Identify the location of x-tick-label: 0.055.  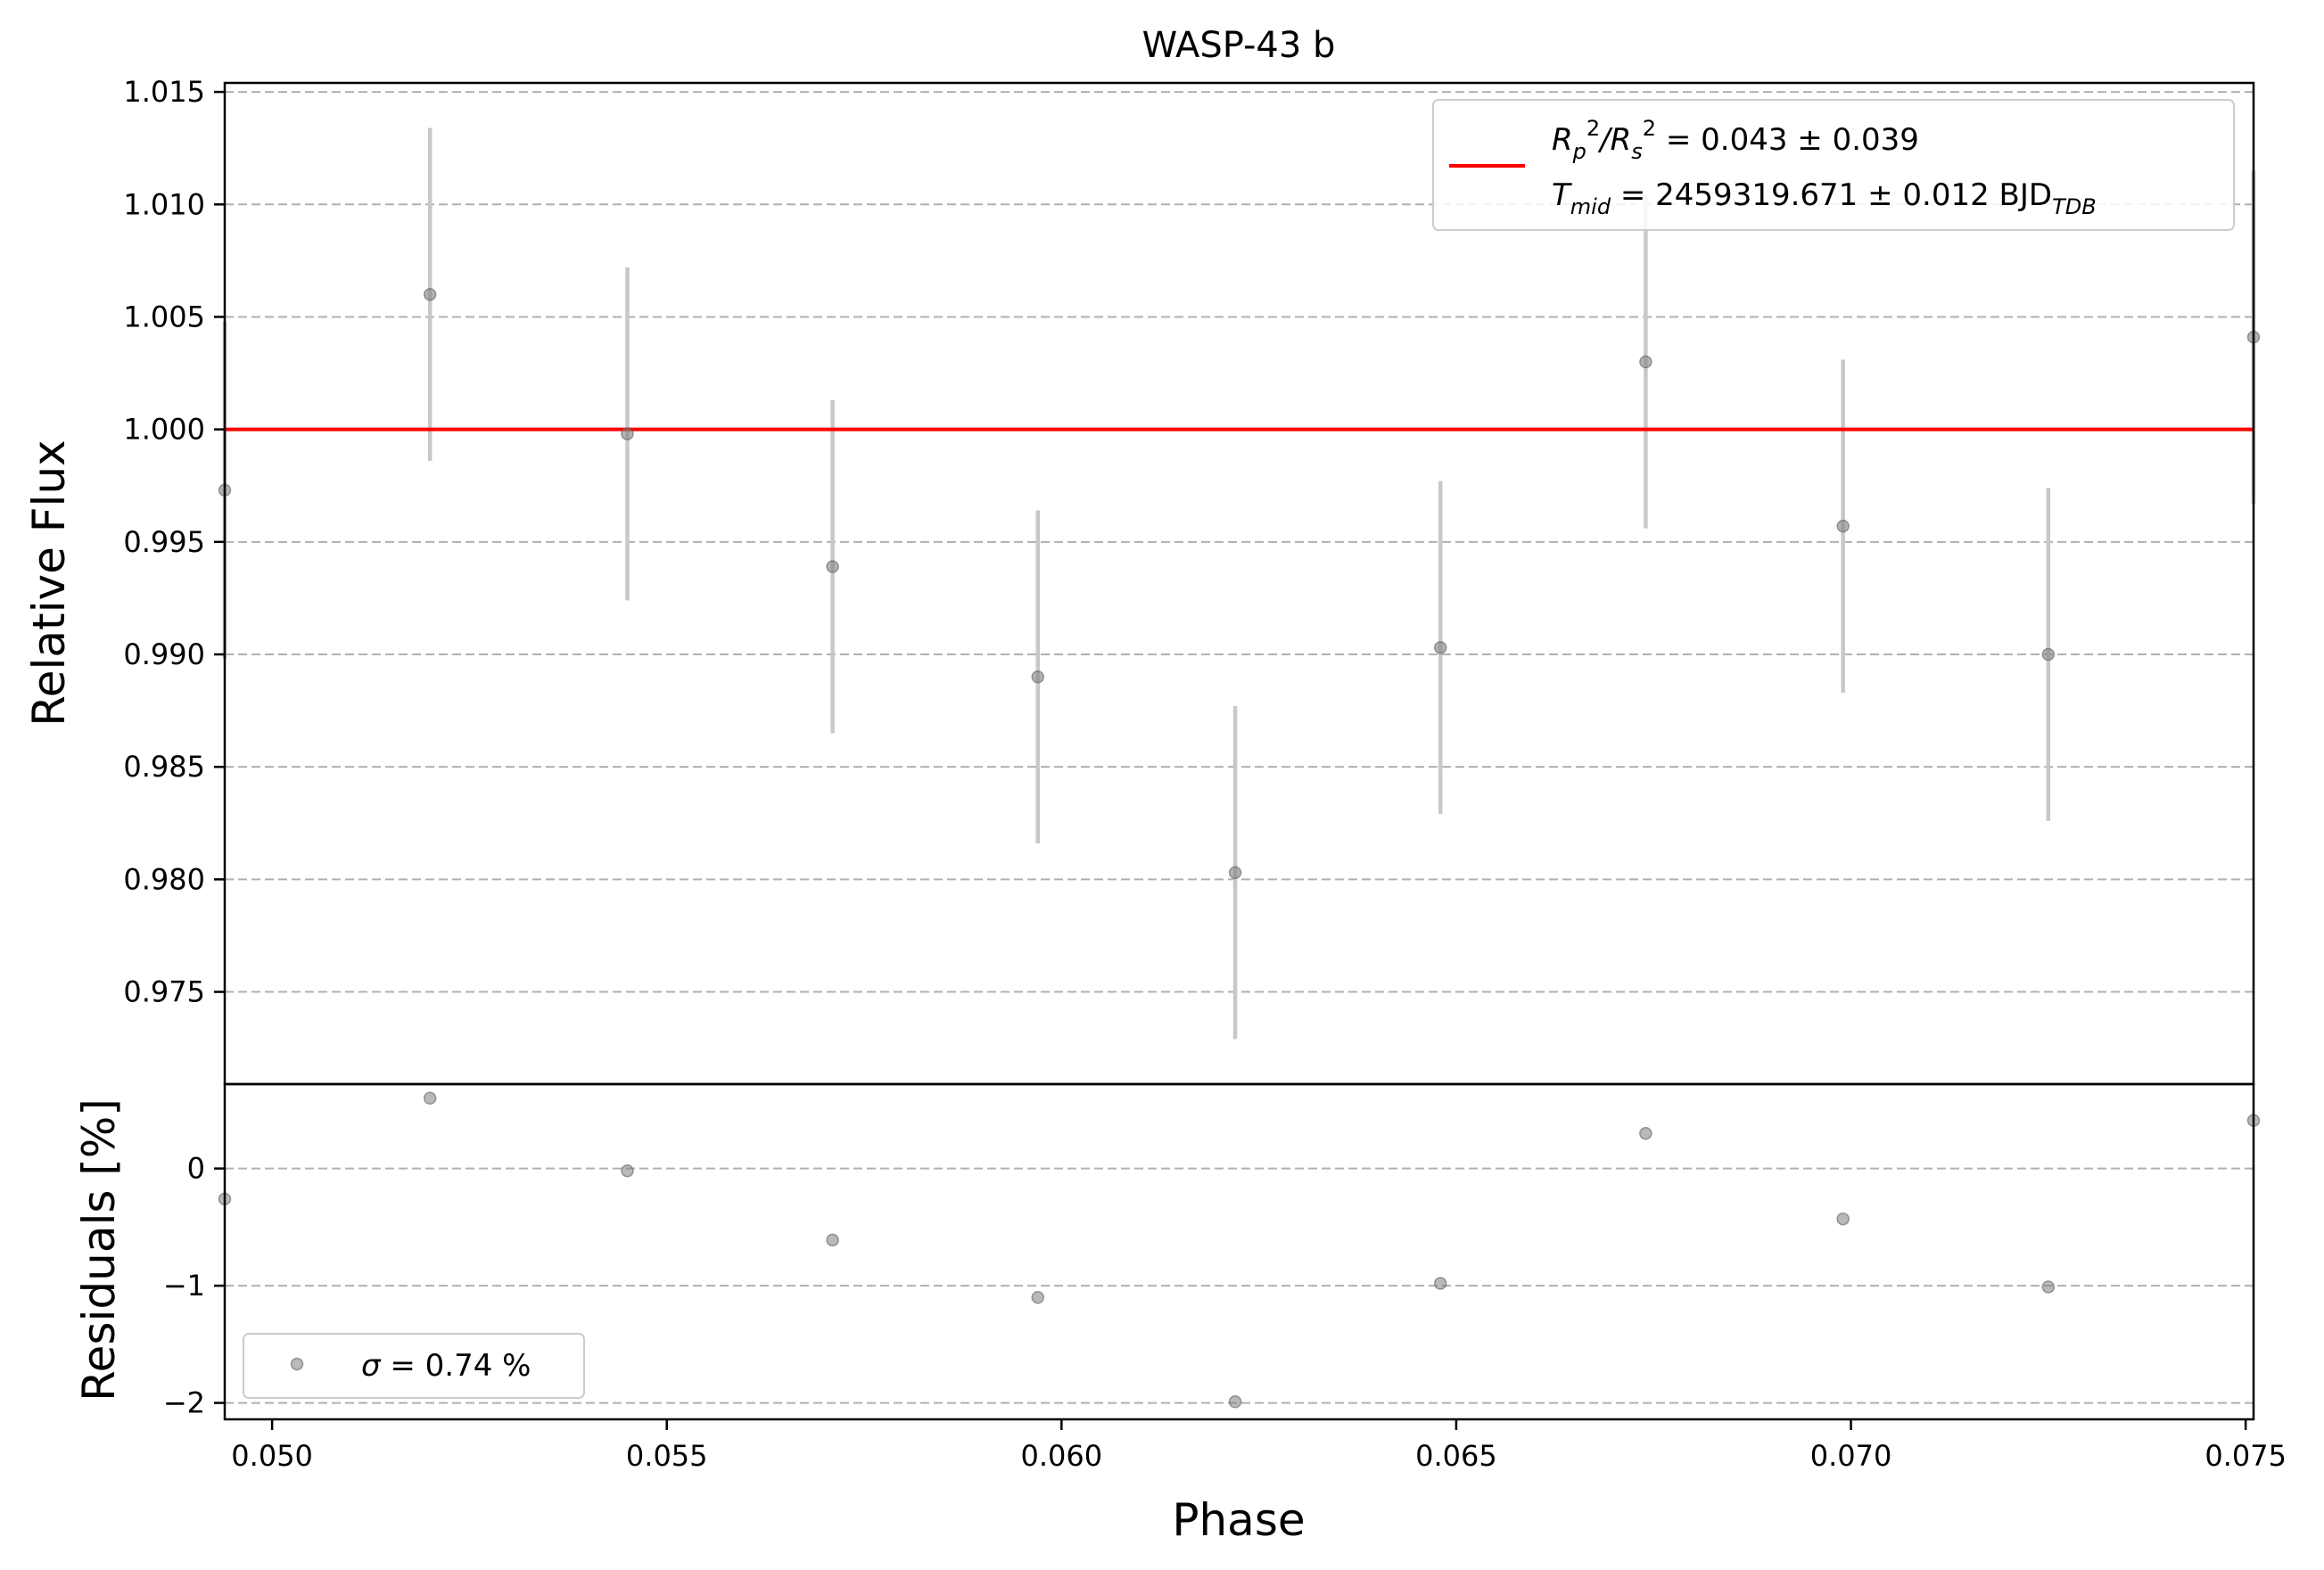
(667, 1456).